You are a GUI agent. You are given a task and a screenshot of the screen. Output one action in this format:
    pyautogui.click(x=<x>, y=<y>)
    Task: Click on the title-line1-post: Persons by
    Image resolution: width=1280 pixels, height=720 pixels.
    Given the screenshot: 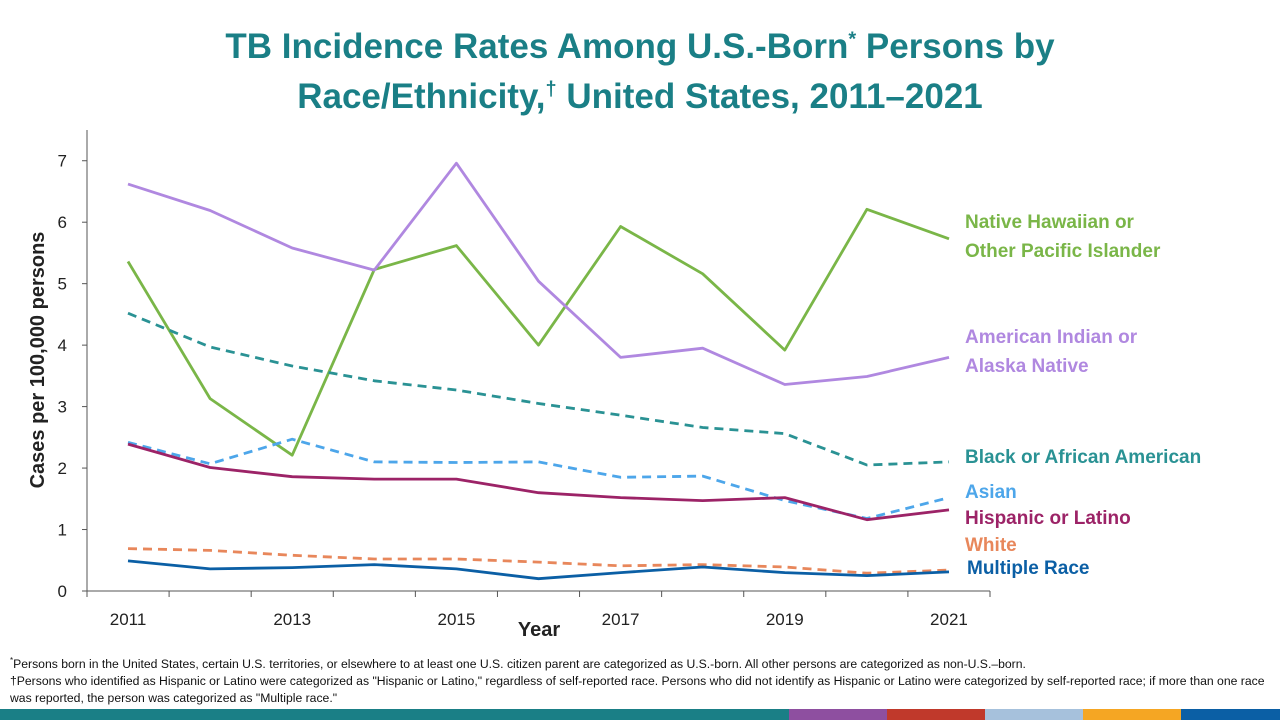 What is the action you would take?
    pyautogui.click(x=955, y=46)
    